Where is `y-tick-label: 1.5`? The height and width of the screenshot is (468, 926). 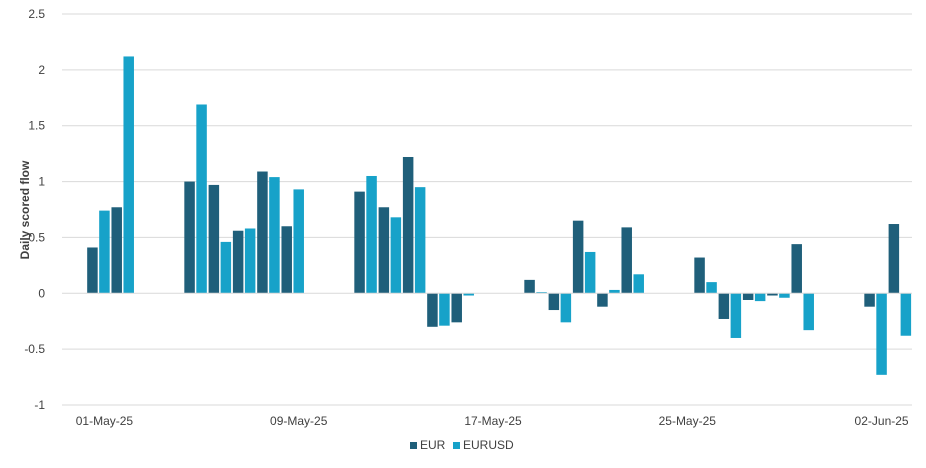
y-tick-label: 1.5 is located at coordinates (36, 126).